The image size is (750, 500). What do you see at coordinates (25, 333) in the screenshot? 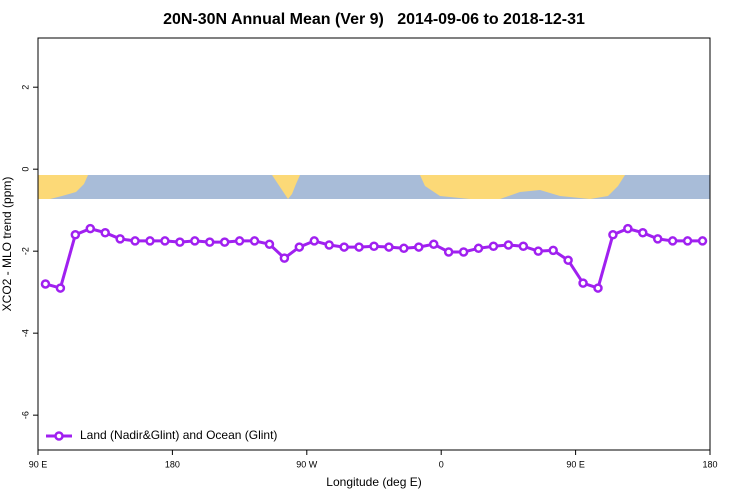
I see `y-tick-label: -4` at bounding box center [25, 333].